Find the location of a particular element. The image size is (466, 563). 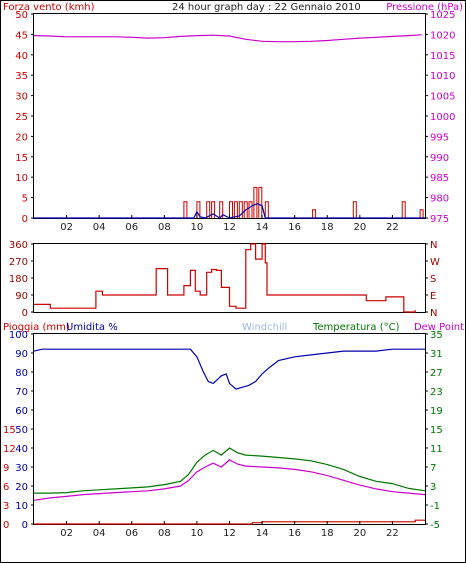

wind-speed-series-line is located at coordinates (229, 211).